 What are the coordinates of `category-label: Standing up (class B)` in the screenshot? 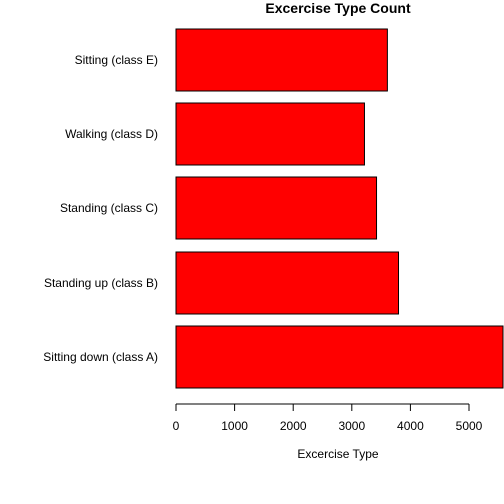 It's located at (101, 283).